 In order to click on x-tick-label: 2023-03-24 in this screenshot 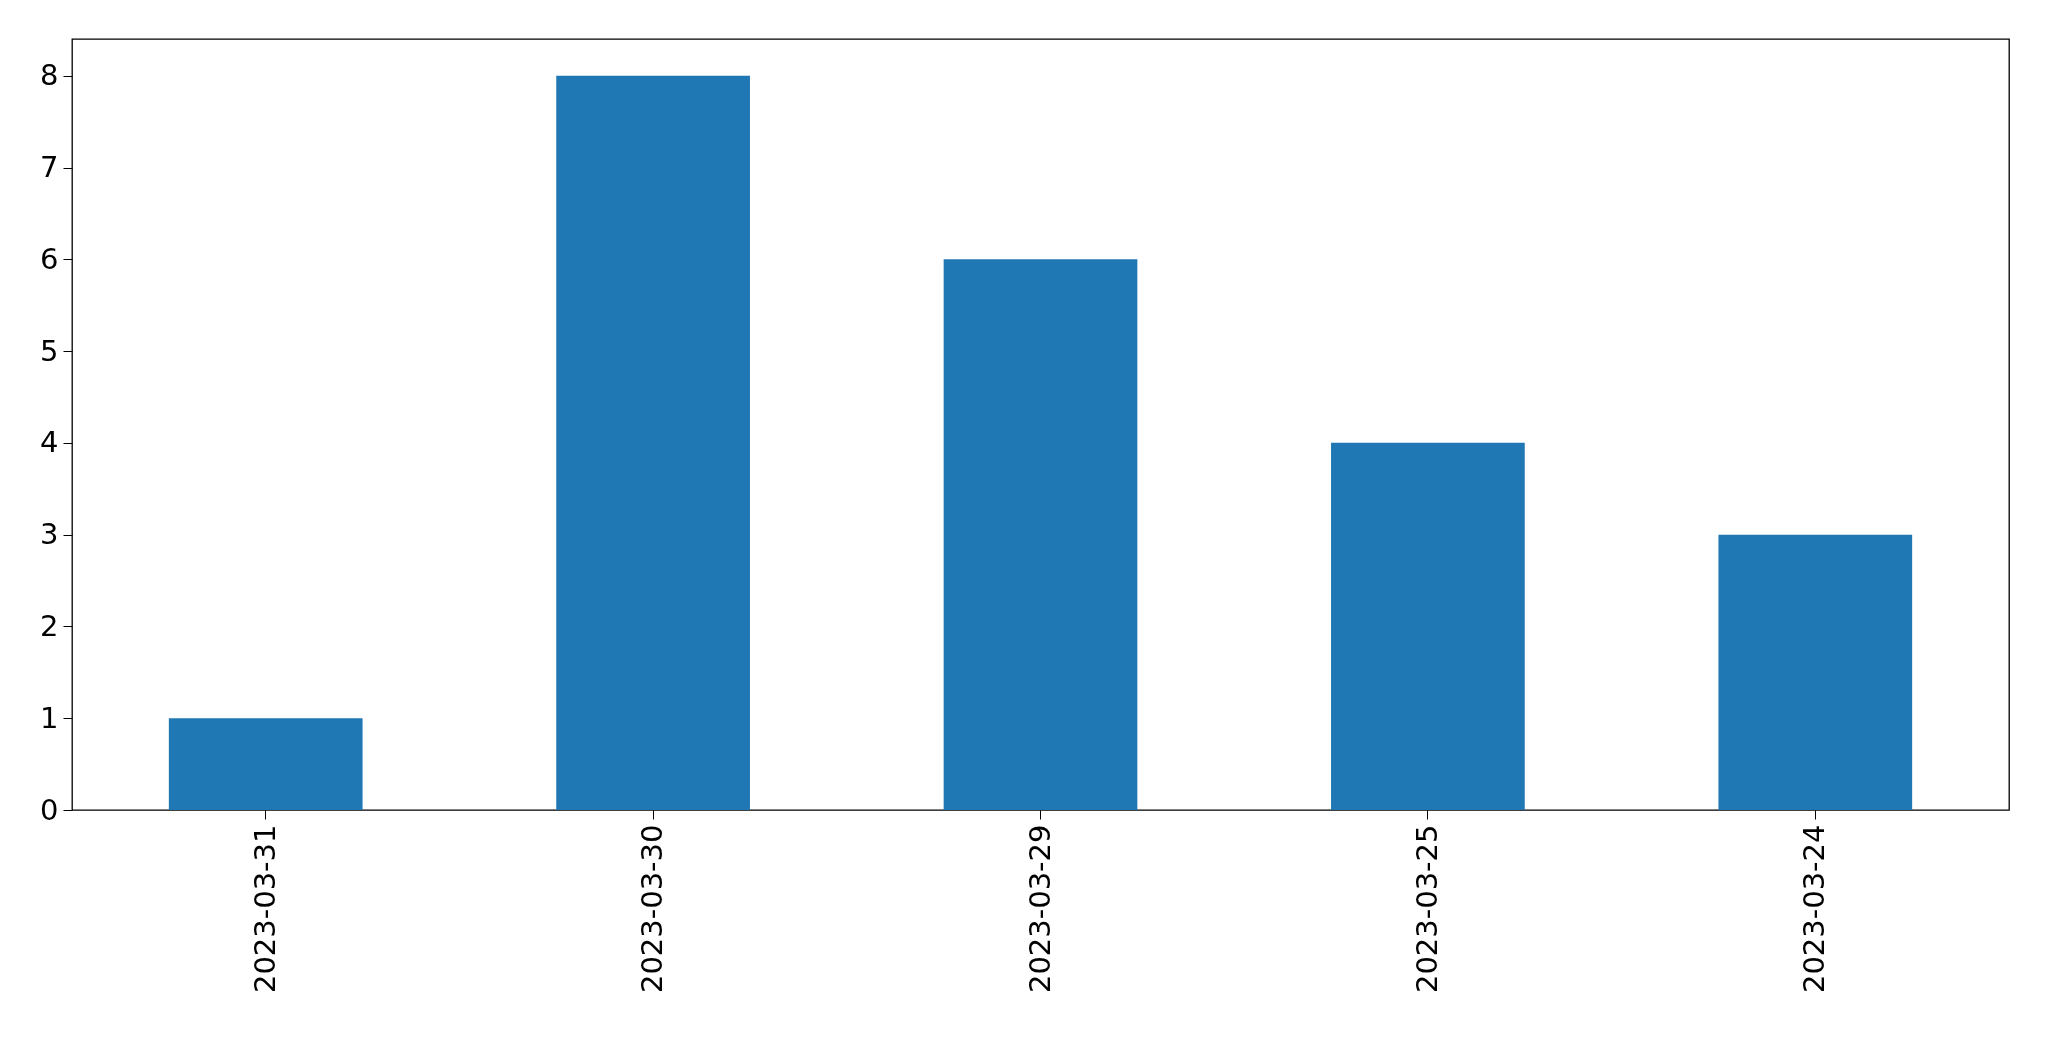, I will do `click(1814, 909)`.